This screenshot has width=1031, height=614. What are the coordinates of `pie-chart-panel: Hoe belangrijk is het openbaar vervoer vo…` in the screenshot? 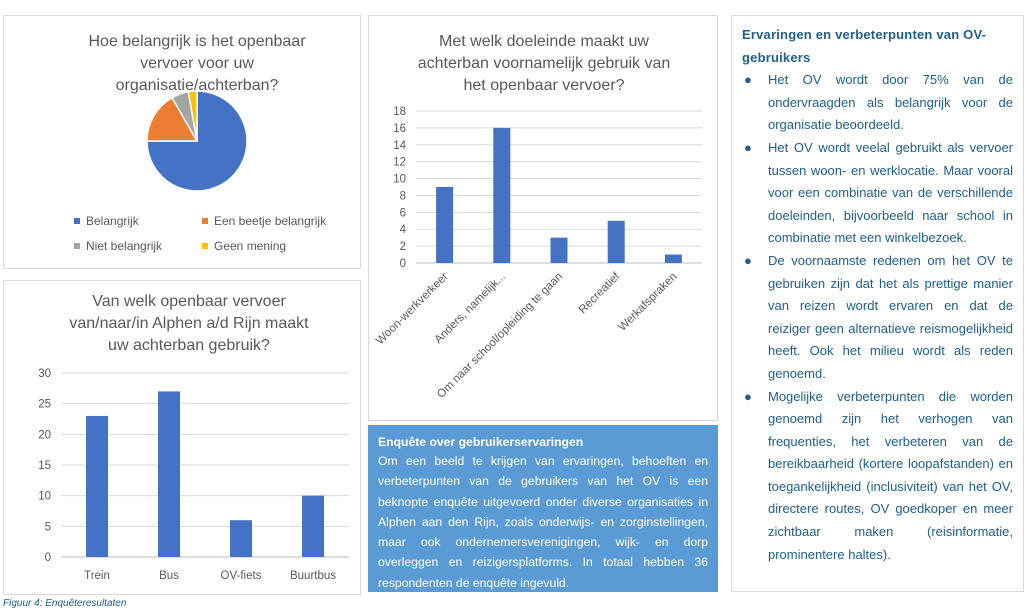 It's located at (182, 142).